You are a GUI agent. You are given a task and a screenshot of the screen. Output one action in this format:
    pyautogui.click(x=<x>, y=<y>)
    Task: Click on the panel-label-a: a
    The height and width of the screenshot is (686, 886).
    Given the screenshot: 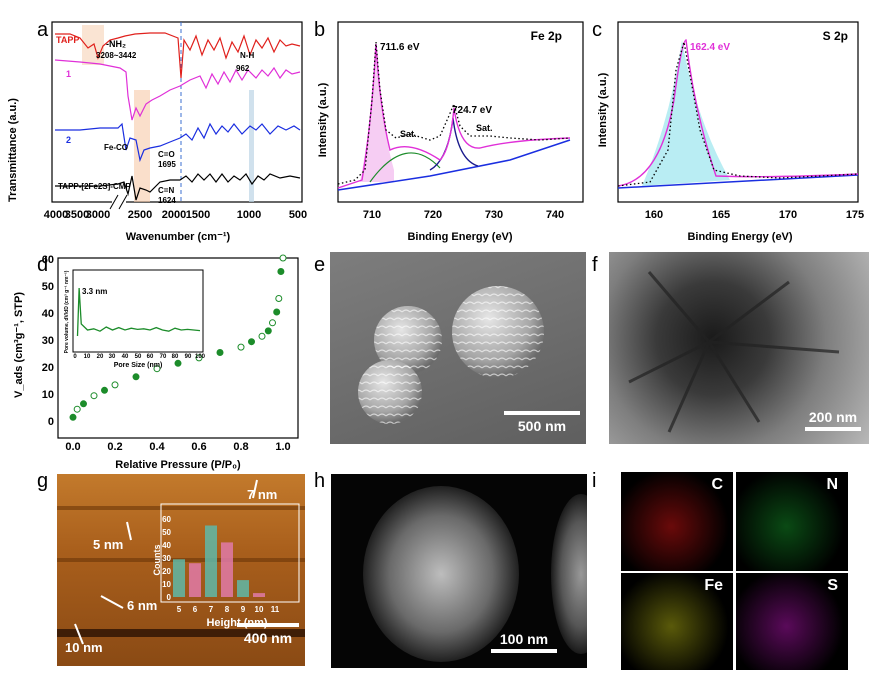 What is the action you would take?
    pyautogui.click(x=43, y=30)
    